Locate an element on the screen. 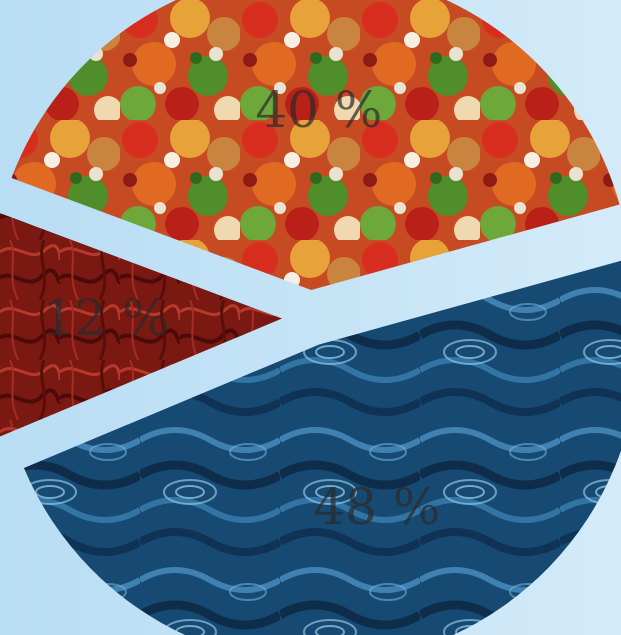 The width and height of the screenshot is (621, 635). slice-label-0: 40 % is located at coordinates (318, 110).